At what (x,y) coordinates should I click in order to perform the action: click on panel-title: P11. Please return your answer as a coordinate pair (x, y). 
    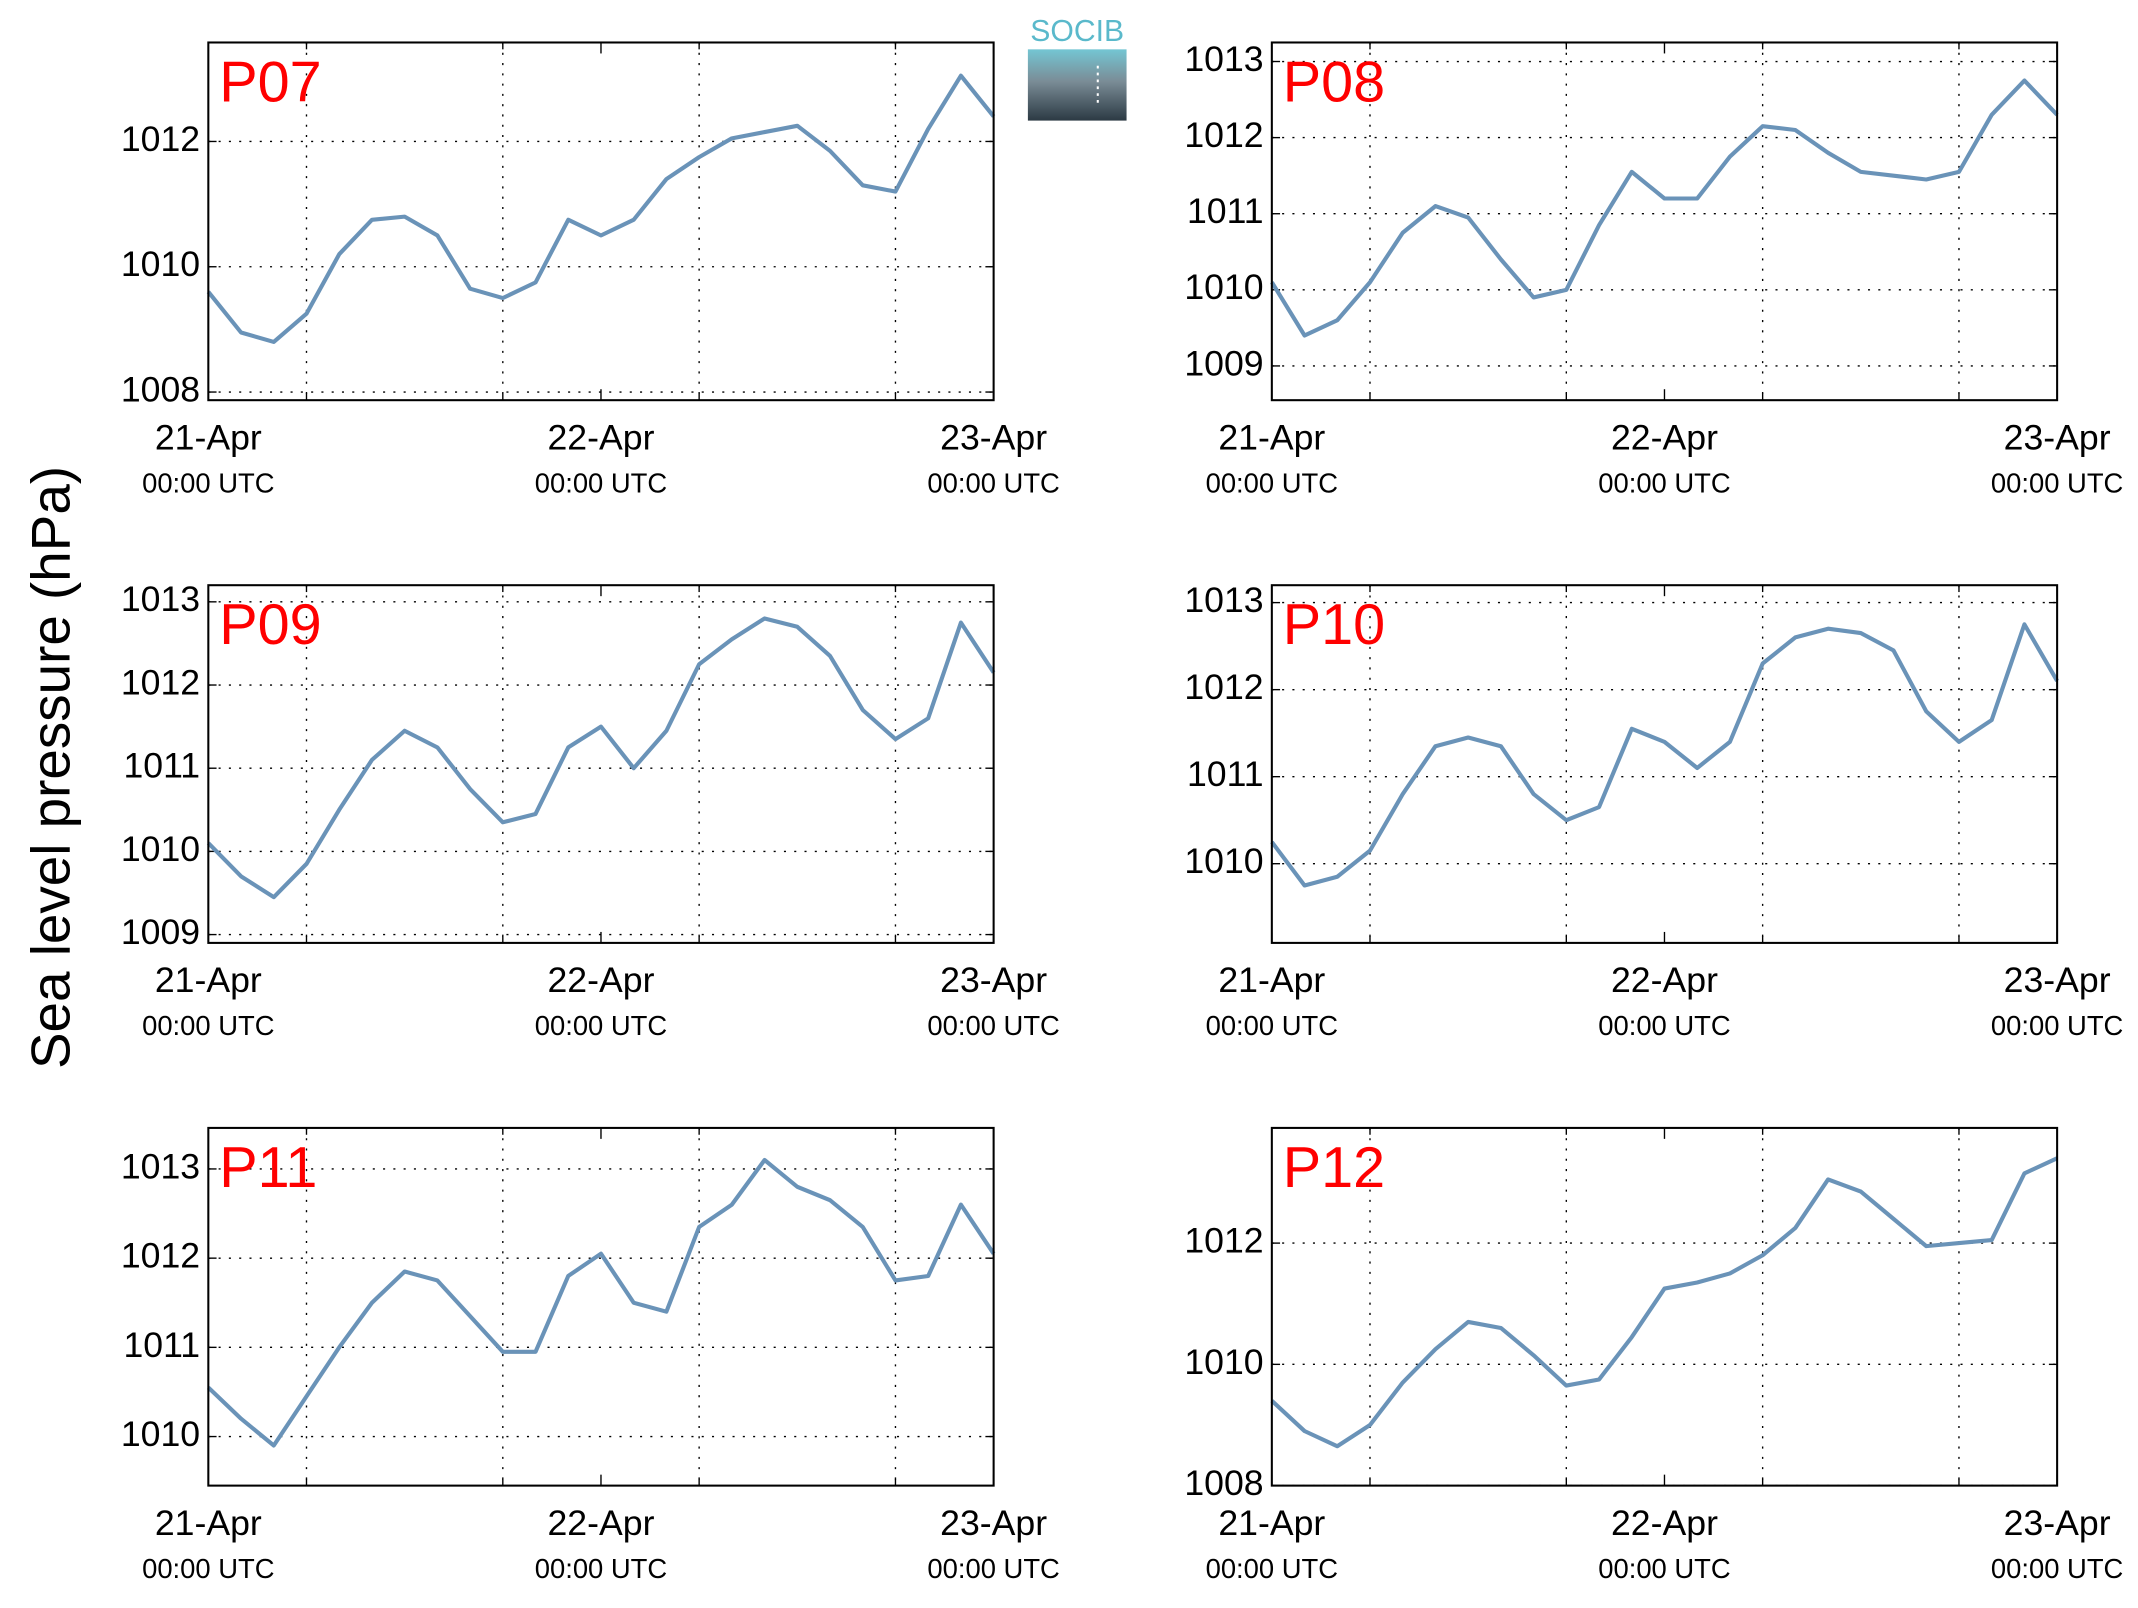
    Looking at the image, I should click on (268, 1168).